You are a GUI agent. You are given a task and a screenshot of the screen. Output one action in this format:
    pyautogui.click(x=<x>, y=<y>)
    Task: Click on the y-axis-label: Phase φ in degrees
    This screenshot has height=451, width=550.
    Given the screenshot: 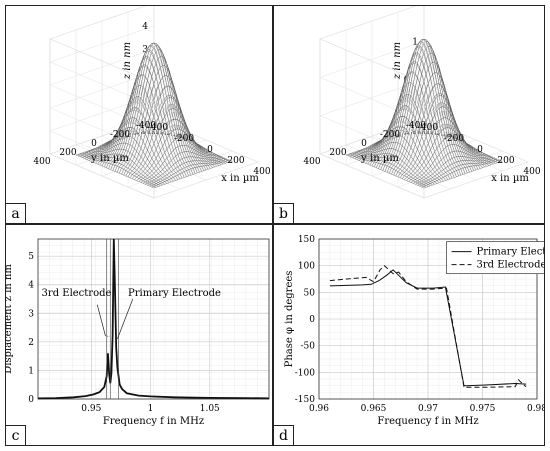 What is the action you would take?
    pyautogui.click(x=289, y=319)
    